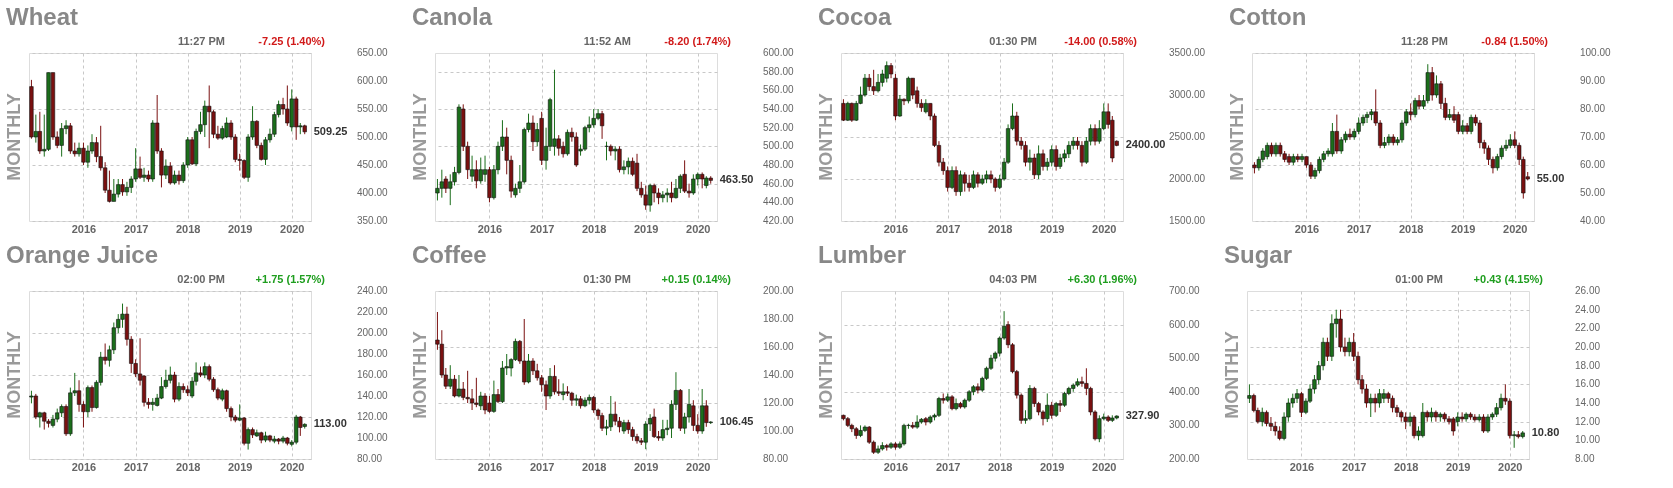  What do you see at coordinates (1593, 108) in the screenshot?
I see `y-tick-label: 80.00` at bounding box center [1593, 108].